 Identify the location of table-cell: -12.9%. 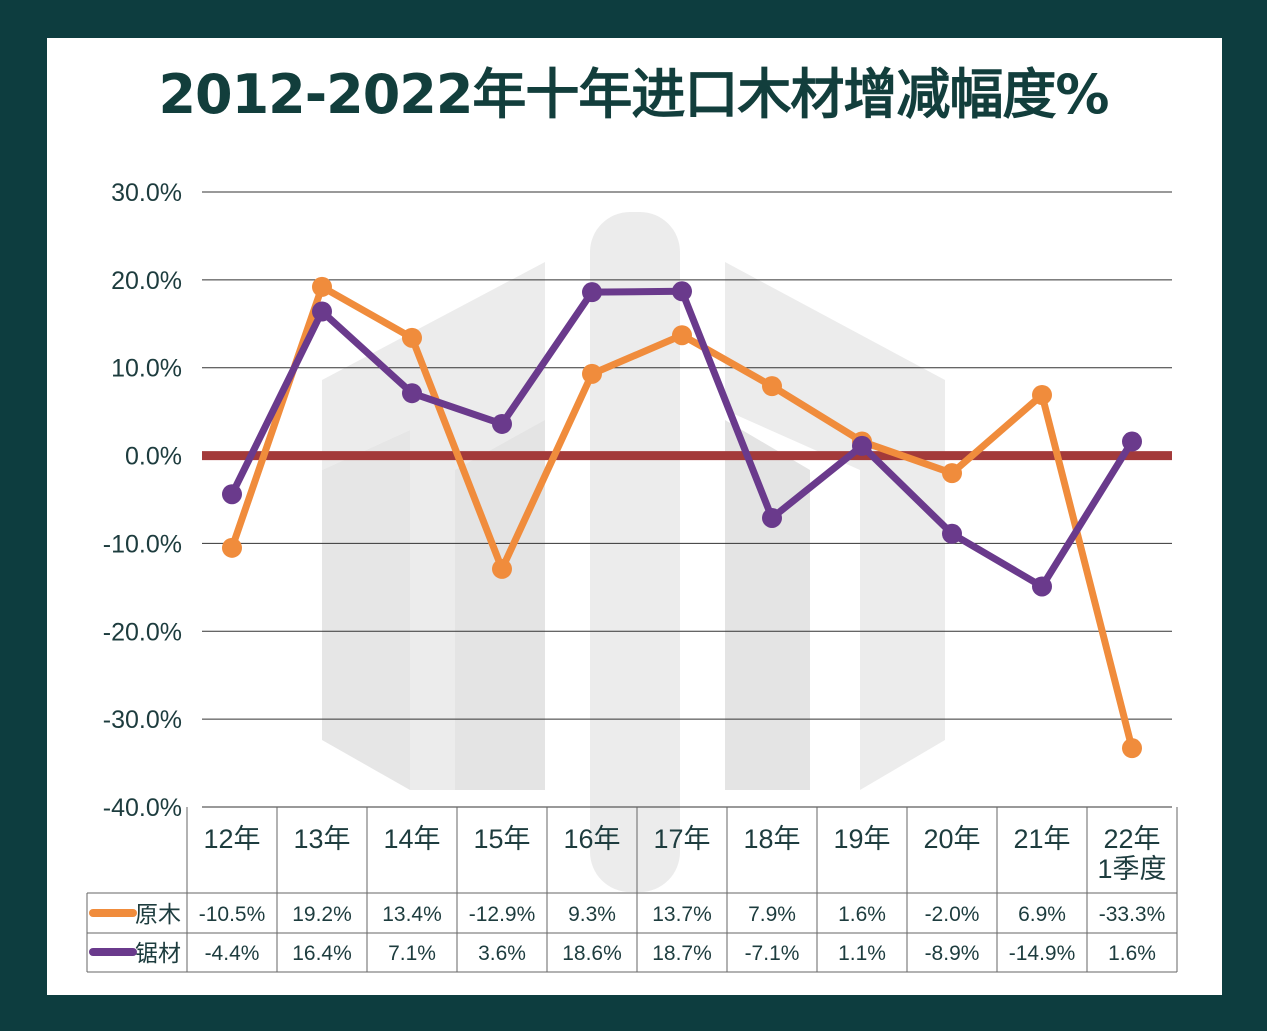
(502, 914).